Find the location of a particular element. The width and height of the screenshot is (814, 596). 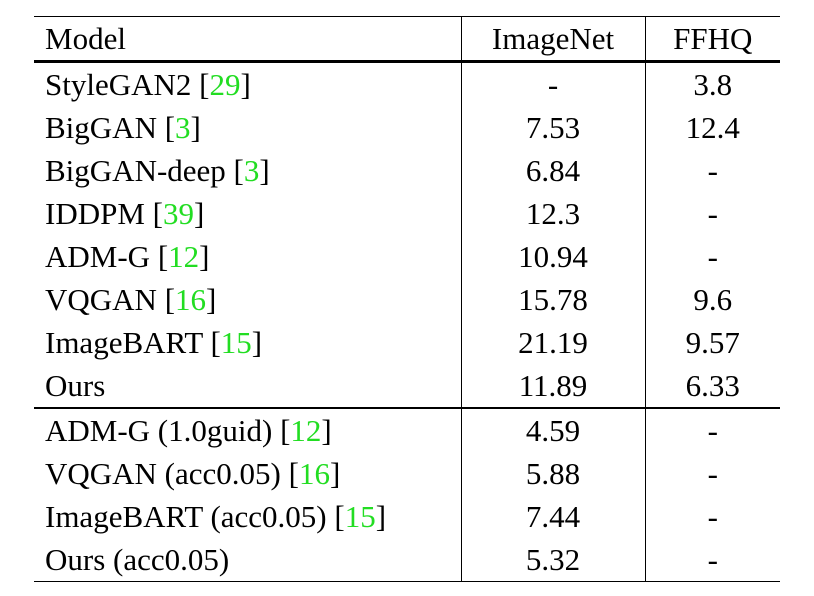

header-row: Model ImageNet FFHQ is located at coordinates (407, 39).